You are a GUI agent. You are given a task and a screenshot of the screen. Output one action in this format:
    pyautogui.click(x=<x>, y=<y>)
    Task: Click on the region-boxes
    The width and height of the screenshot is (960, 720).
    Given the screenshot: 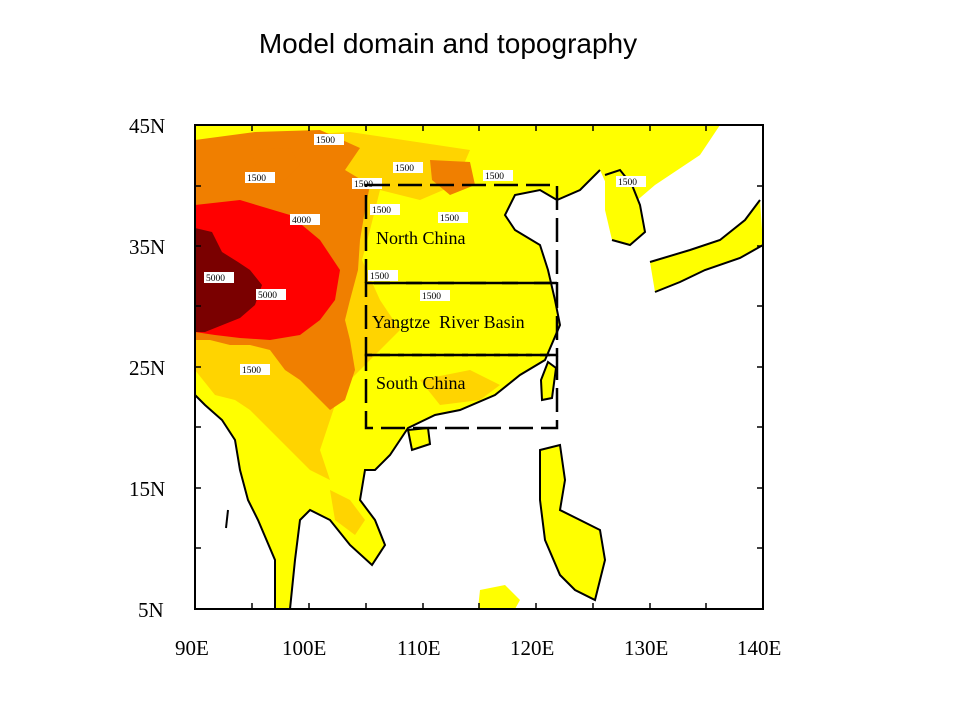 What is the action you would take?
    pyautogui.click(x=461, y=306)
    